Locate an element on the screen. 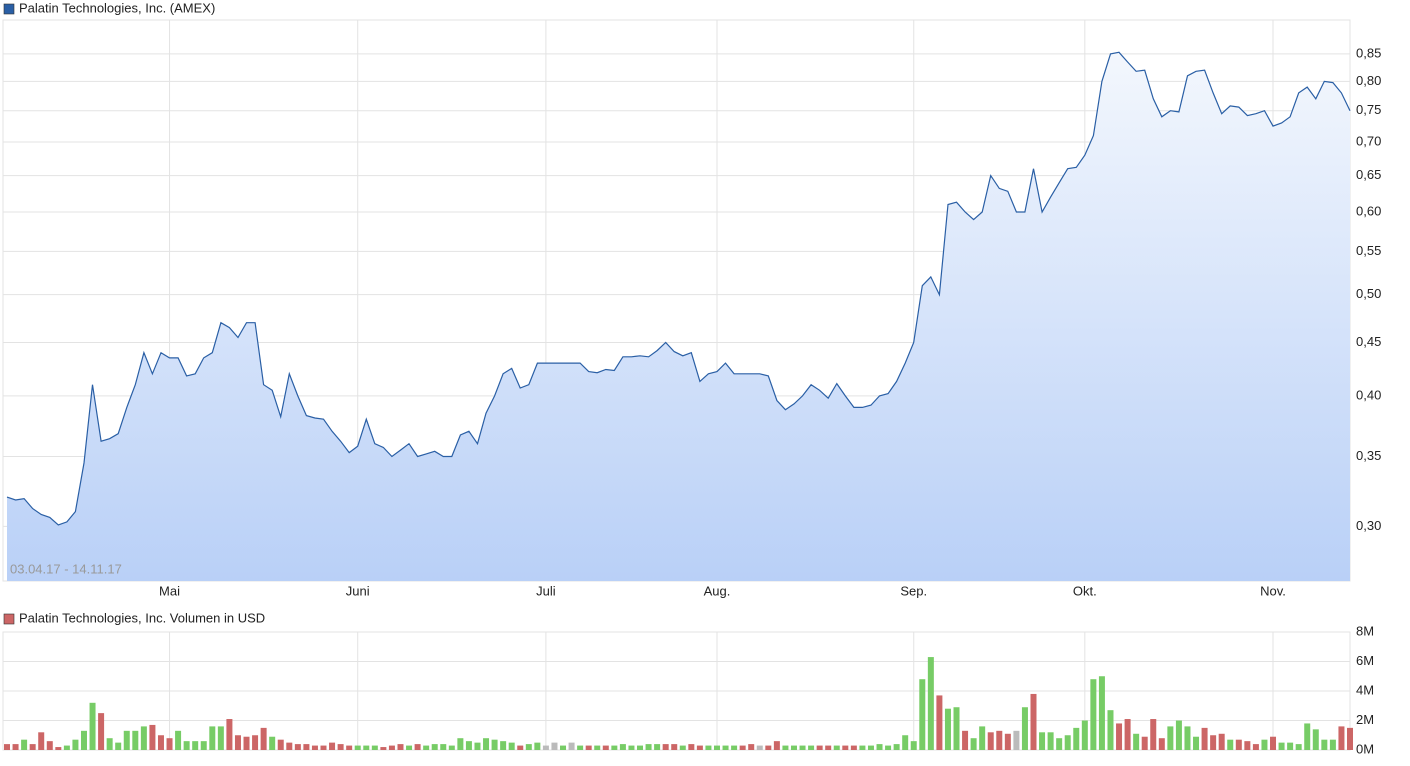  y-tick-label: 0,60 is located at coordinates (1368, 210).